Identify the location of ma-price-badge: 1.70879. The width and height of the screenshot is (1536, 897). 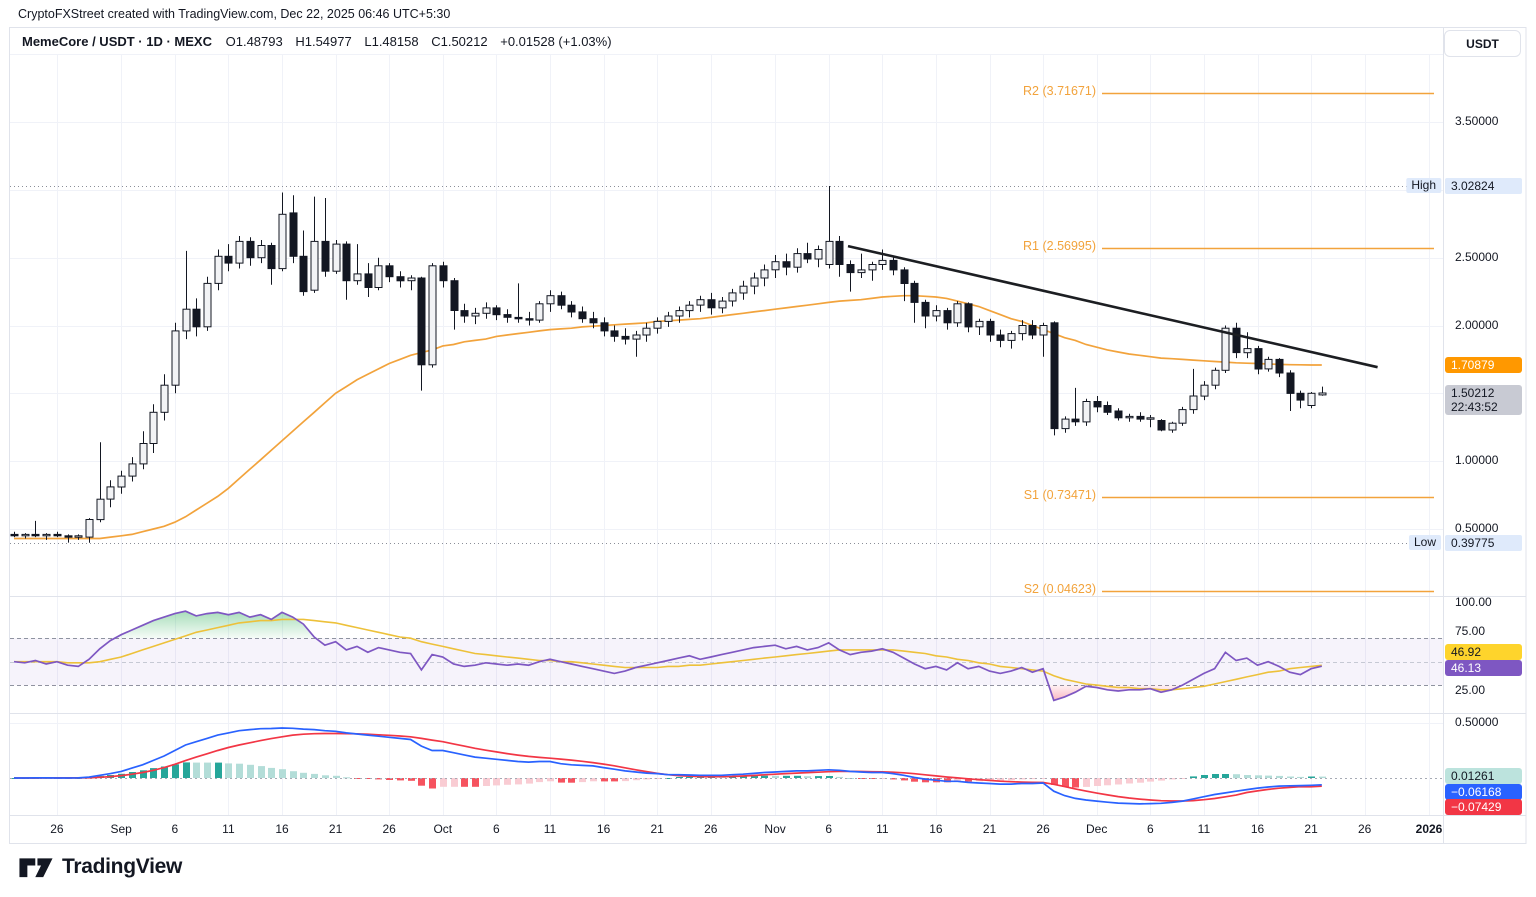
(1483, 365).